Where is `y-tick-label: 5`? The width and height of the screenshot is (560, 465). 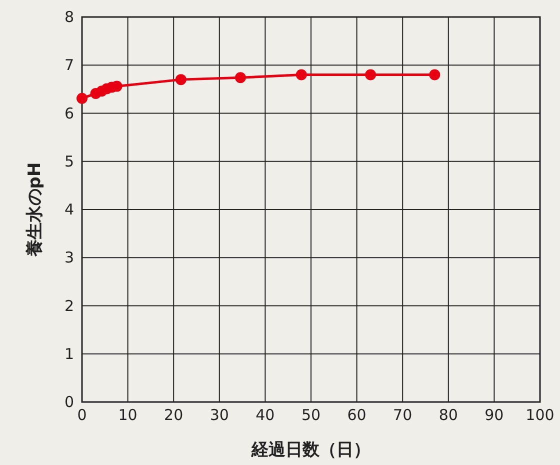 y-tick-label: 5 is located at coordinates (69, 161).